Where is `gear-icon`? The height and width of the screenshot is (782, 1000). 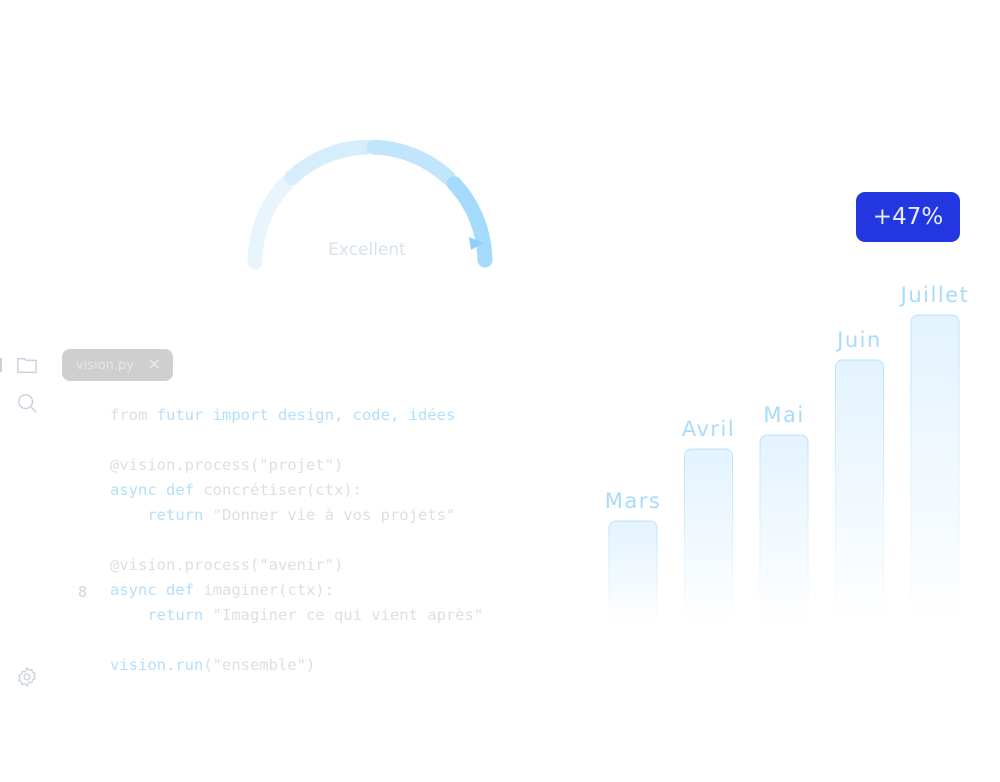 gear-icon is located at coordinates (27, 677).